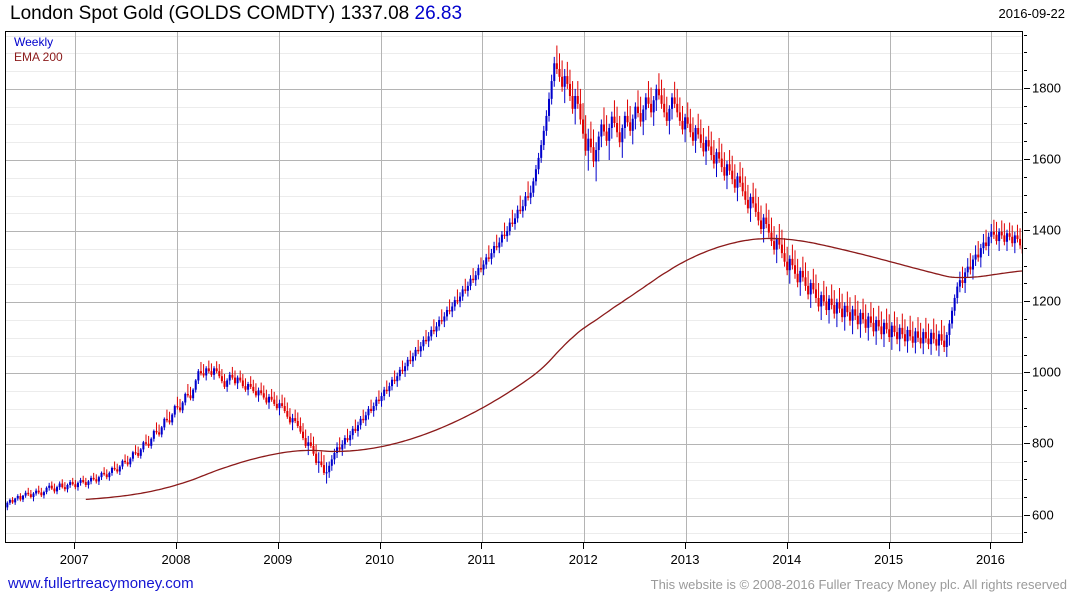  What do you see at coordinates (1046, 301) in the screenshot?
I see `price-axis-label: 1200` at bounding box center [1046, 301].